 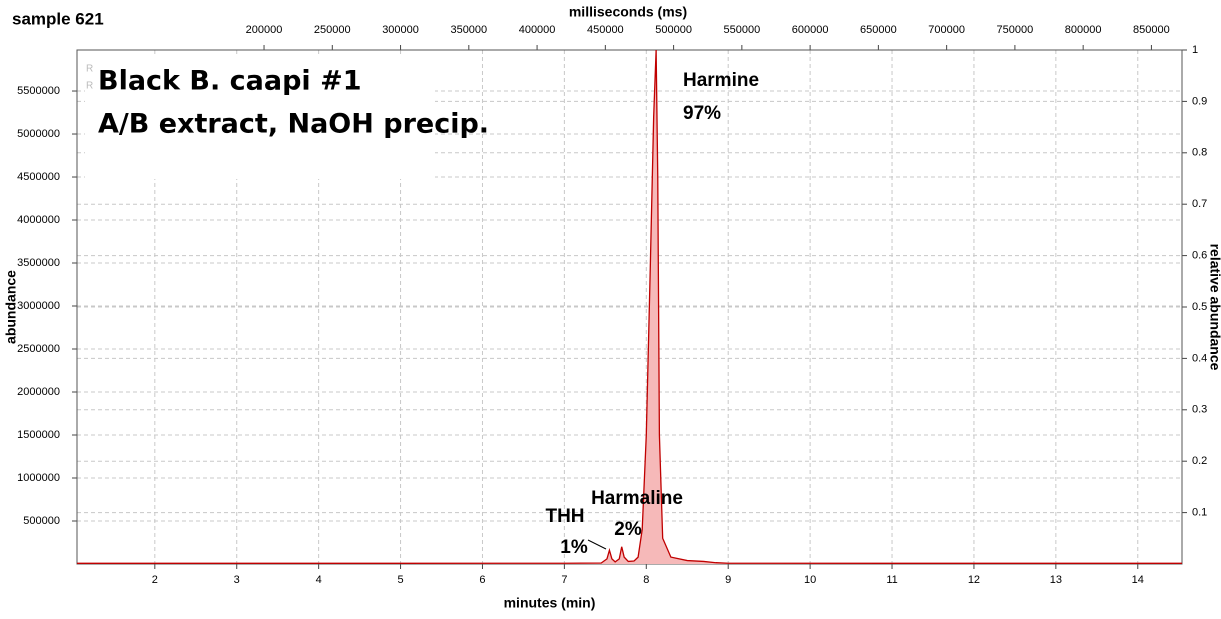 What do you see at coordinates (597, 544) in the screenshot?
I see `pointer` at bounding box center [597, 544].